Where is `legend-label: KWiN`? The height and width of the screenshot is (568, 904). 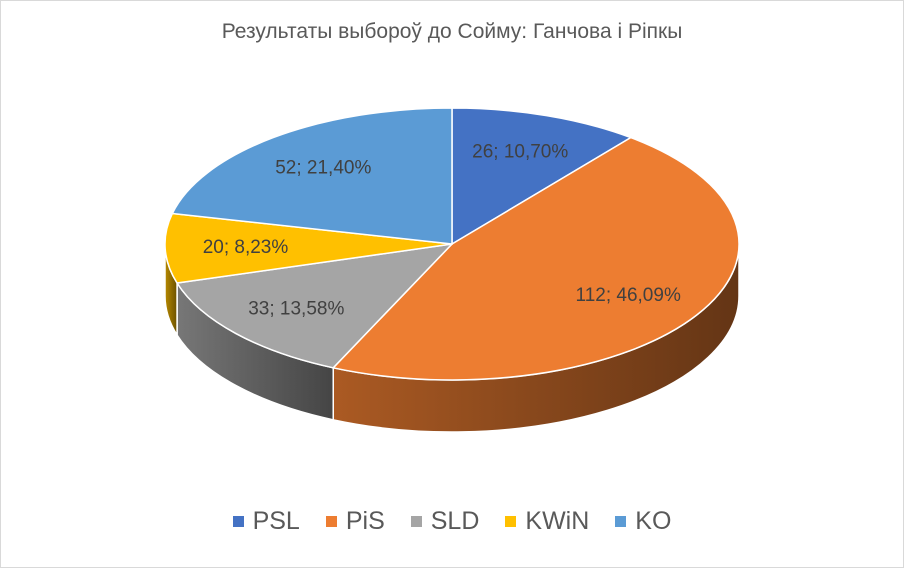 legend-label: KWiN is located at coordinates (557, 521).